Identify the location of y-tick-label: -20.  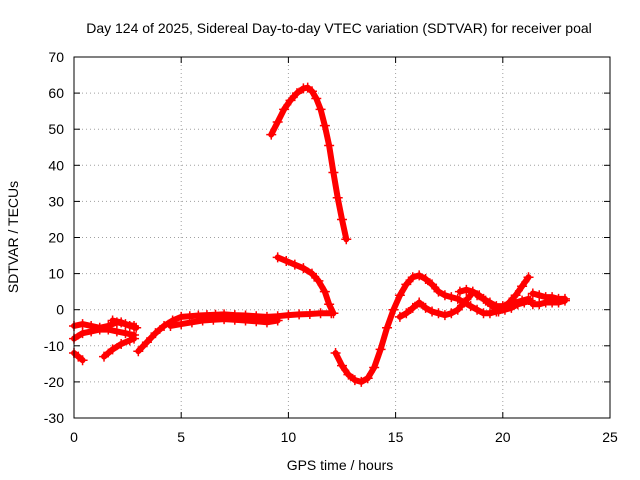
(54, 382).